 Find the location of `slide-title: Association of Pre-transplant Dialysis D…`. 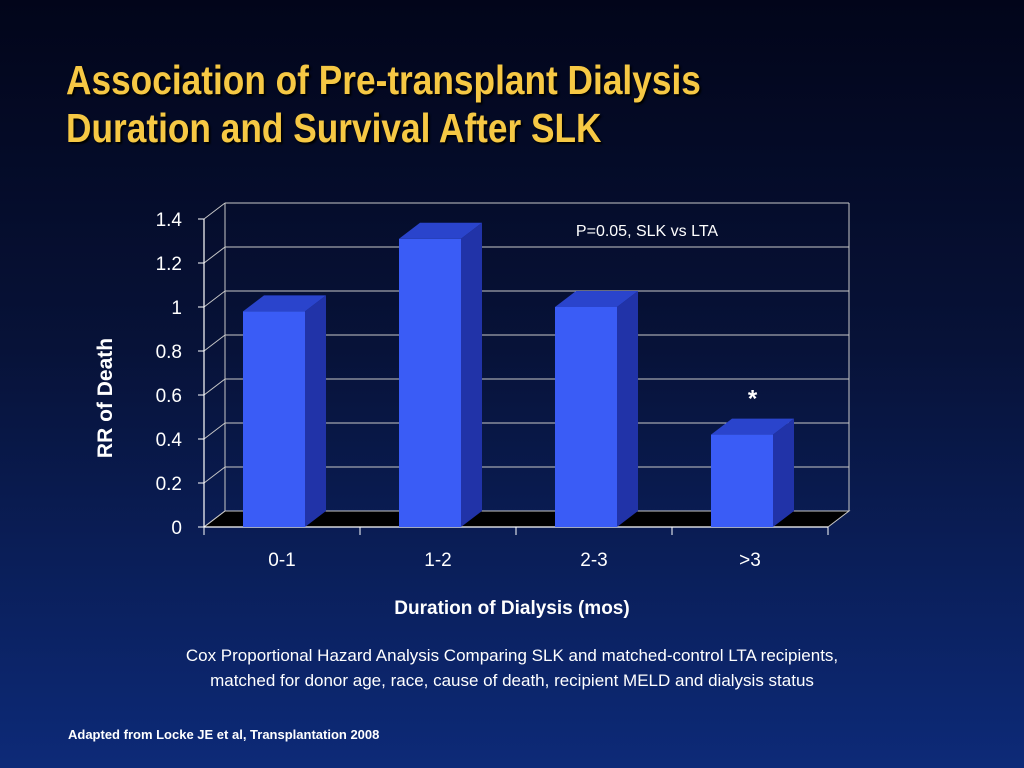

slide-title: Association of Pre-transplant Dialysis D… is located at coordinates (444, 104).